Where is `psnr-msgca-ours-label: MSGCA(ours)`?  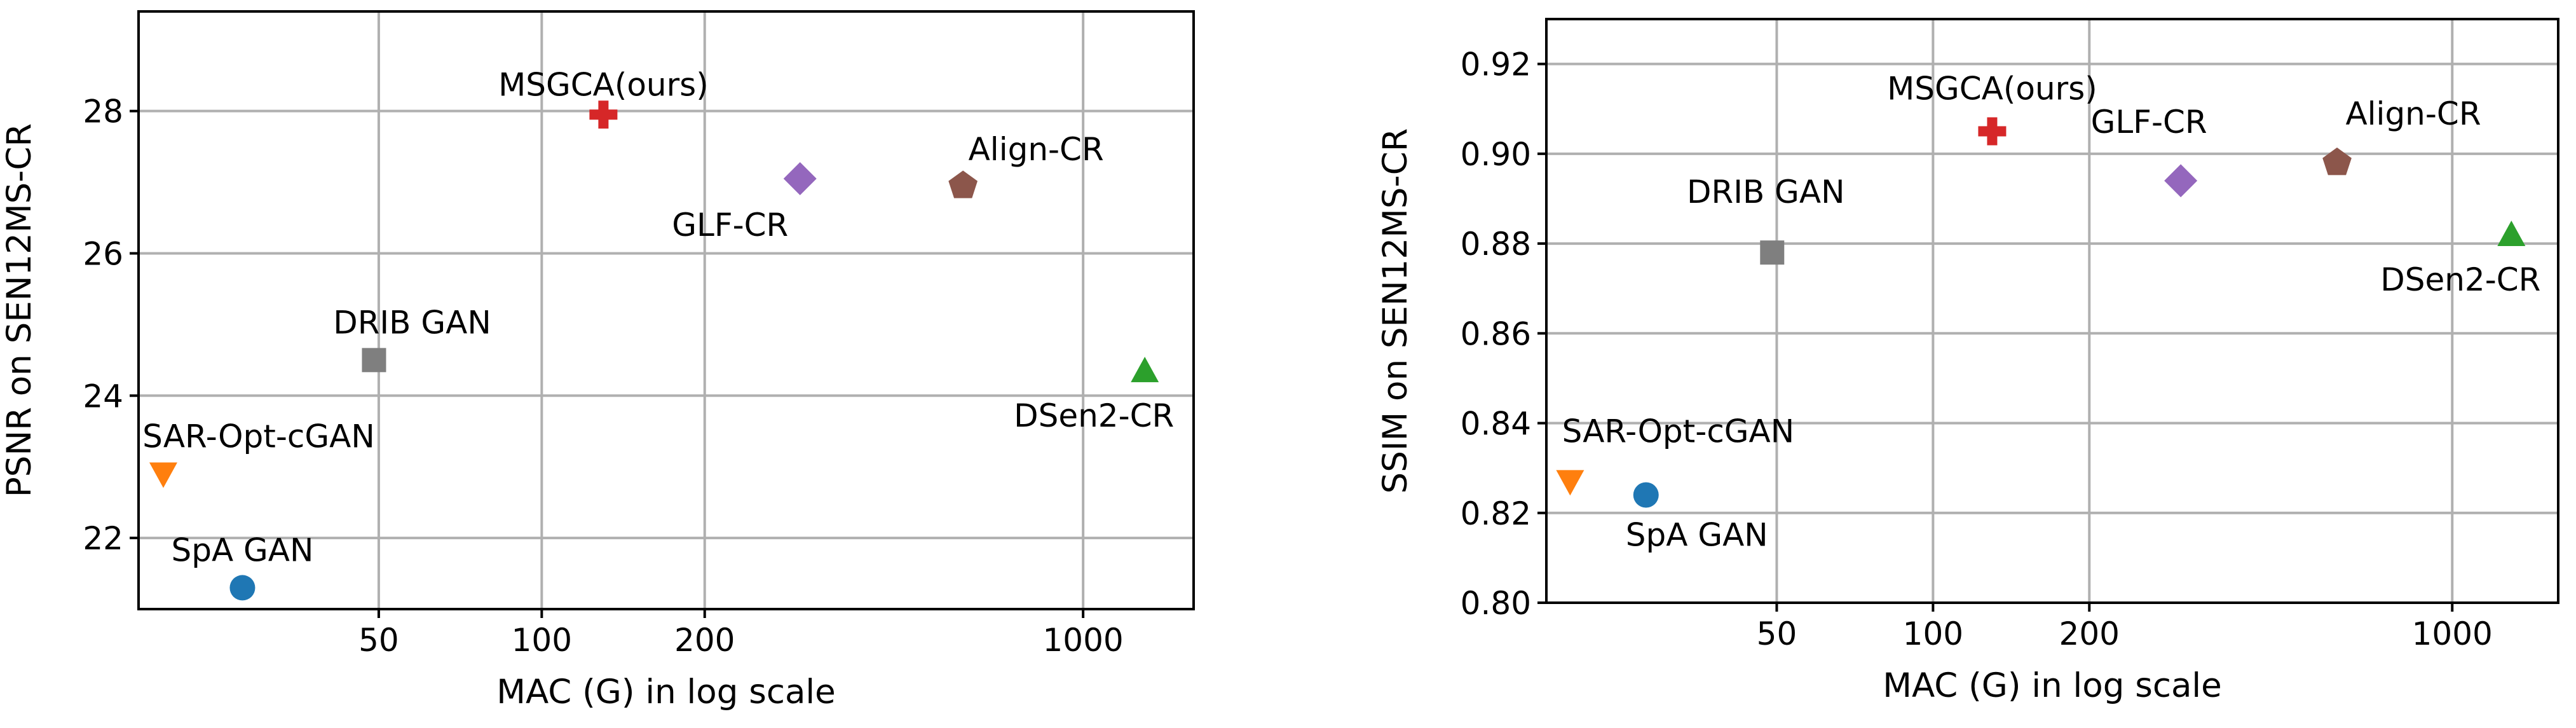
psnr-msgca-ours-label: MSGCA(ours) is located at coordinates (603, 85).